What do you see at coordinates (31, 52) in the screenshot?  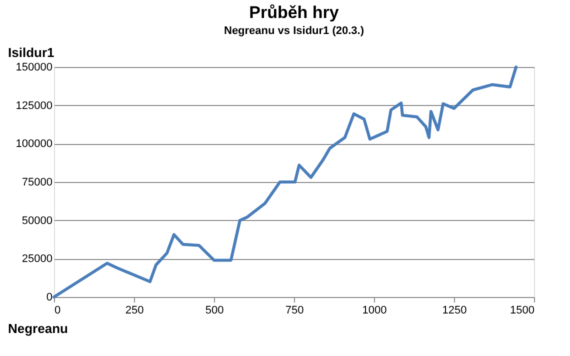 I see `y-axis-title: Isildur1` at bounding box center [31, 52].